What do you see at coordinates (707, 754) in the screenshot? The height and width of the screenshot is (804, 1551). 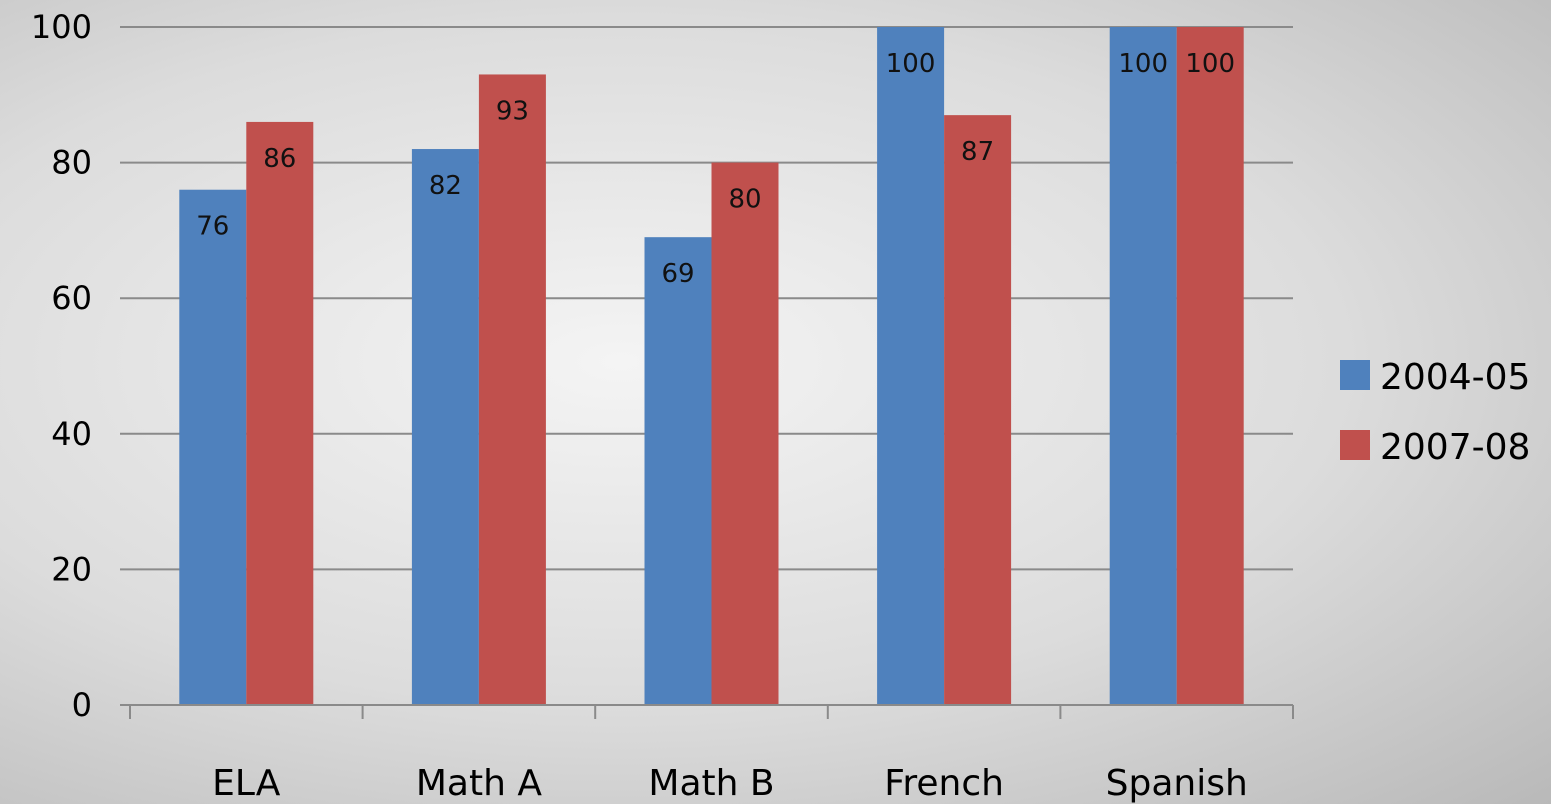 I see `x-axis: ELA Math A Math B French Spanish` at bounding box center [707, 754].